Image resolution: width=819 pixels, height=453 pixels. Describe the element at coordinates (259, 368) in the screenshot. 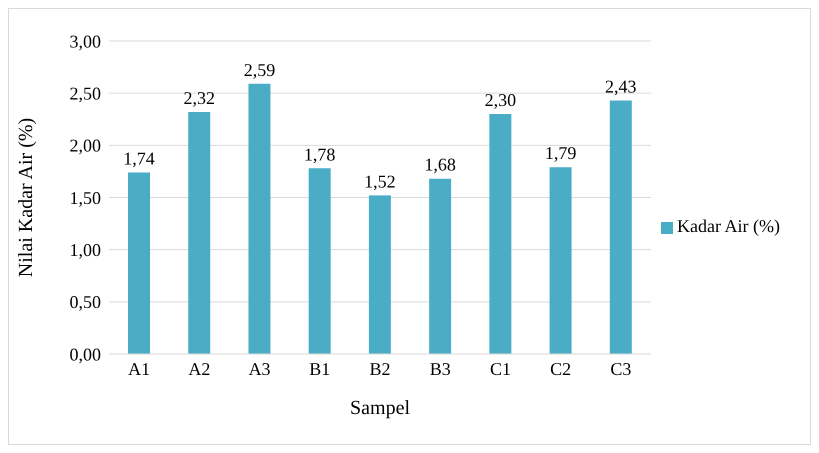

I see `x-tick-label: A3` at that location.